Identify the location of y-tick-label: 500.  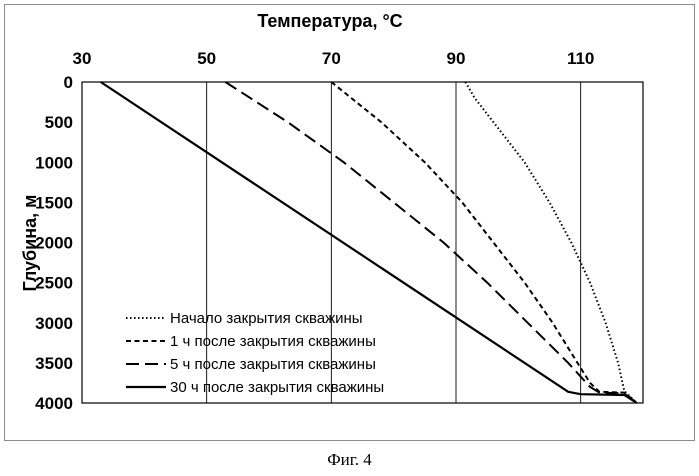
(59, 122).